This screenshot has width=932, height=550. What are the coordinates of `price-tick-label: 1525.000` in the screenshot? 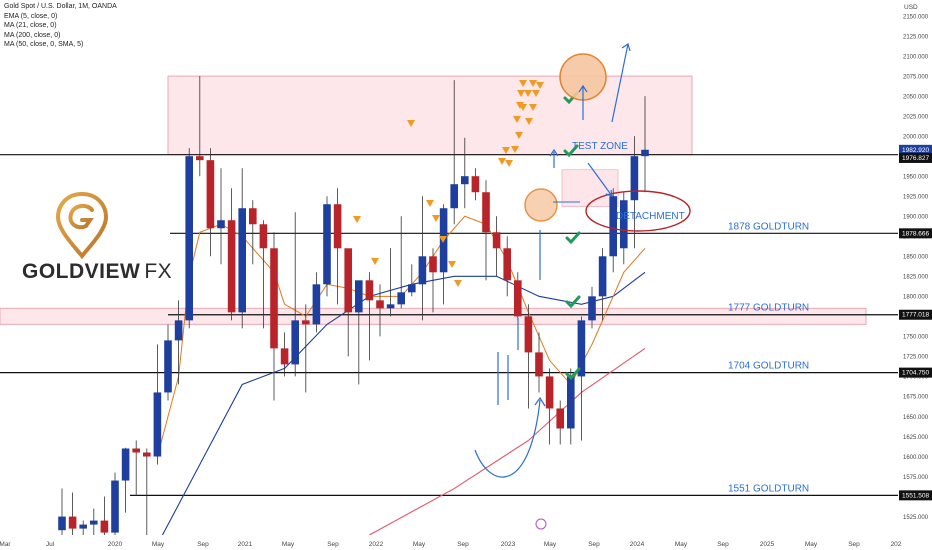 It's located at (916, 518).